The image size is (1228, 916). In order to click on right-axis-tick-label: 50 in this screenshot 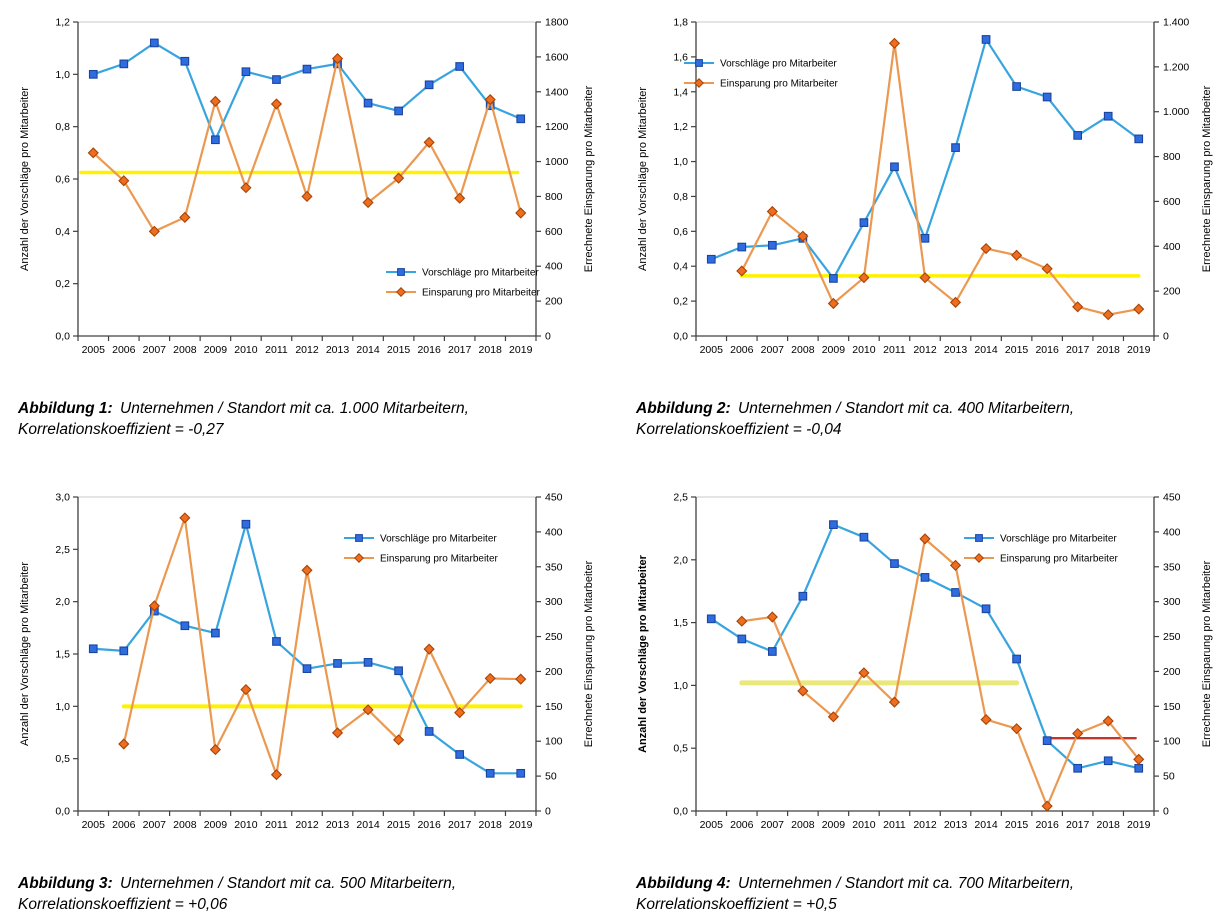, I will do `click(551, 776)`.